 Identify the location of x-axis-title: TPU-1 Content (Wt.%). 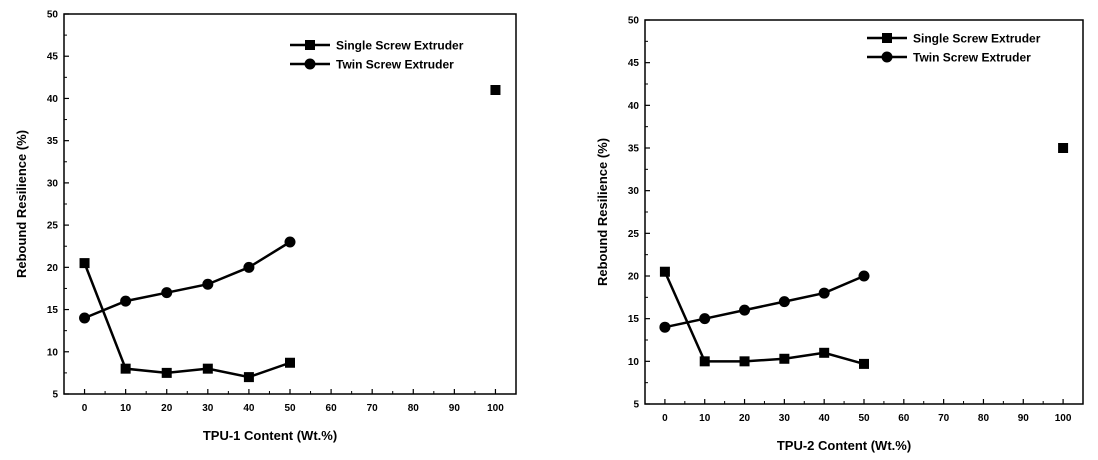
(270, 435).